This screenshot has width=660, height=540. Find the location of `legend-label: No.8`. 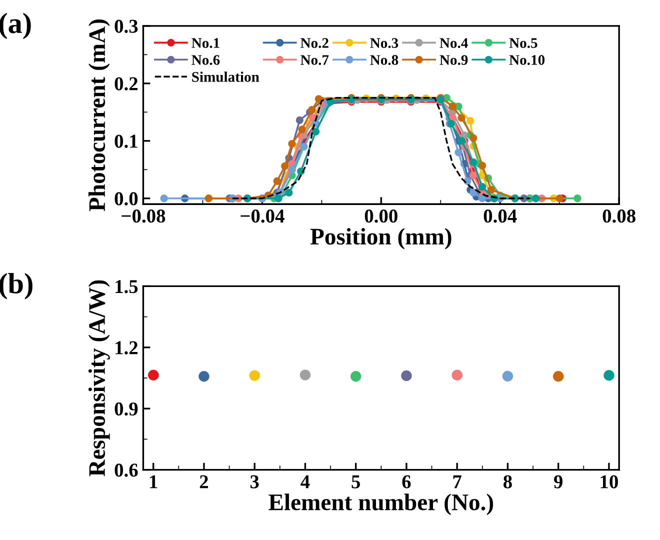

legend-label: No.8 is located at coordinates (384, 60).